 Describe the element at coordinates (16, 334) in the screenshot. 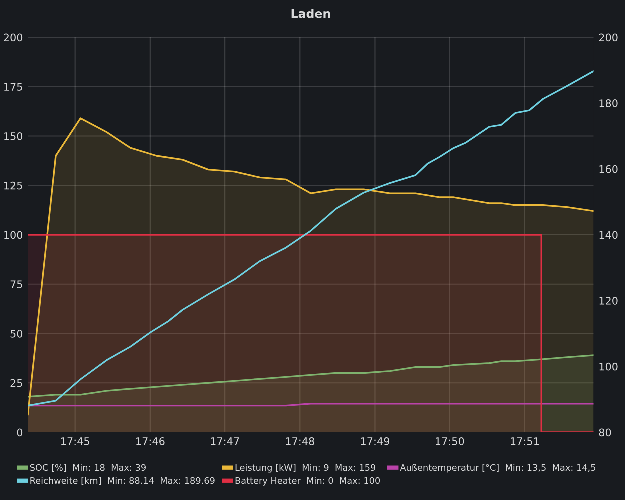

I see `y-tick-label: 50` at that location.